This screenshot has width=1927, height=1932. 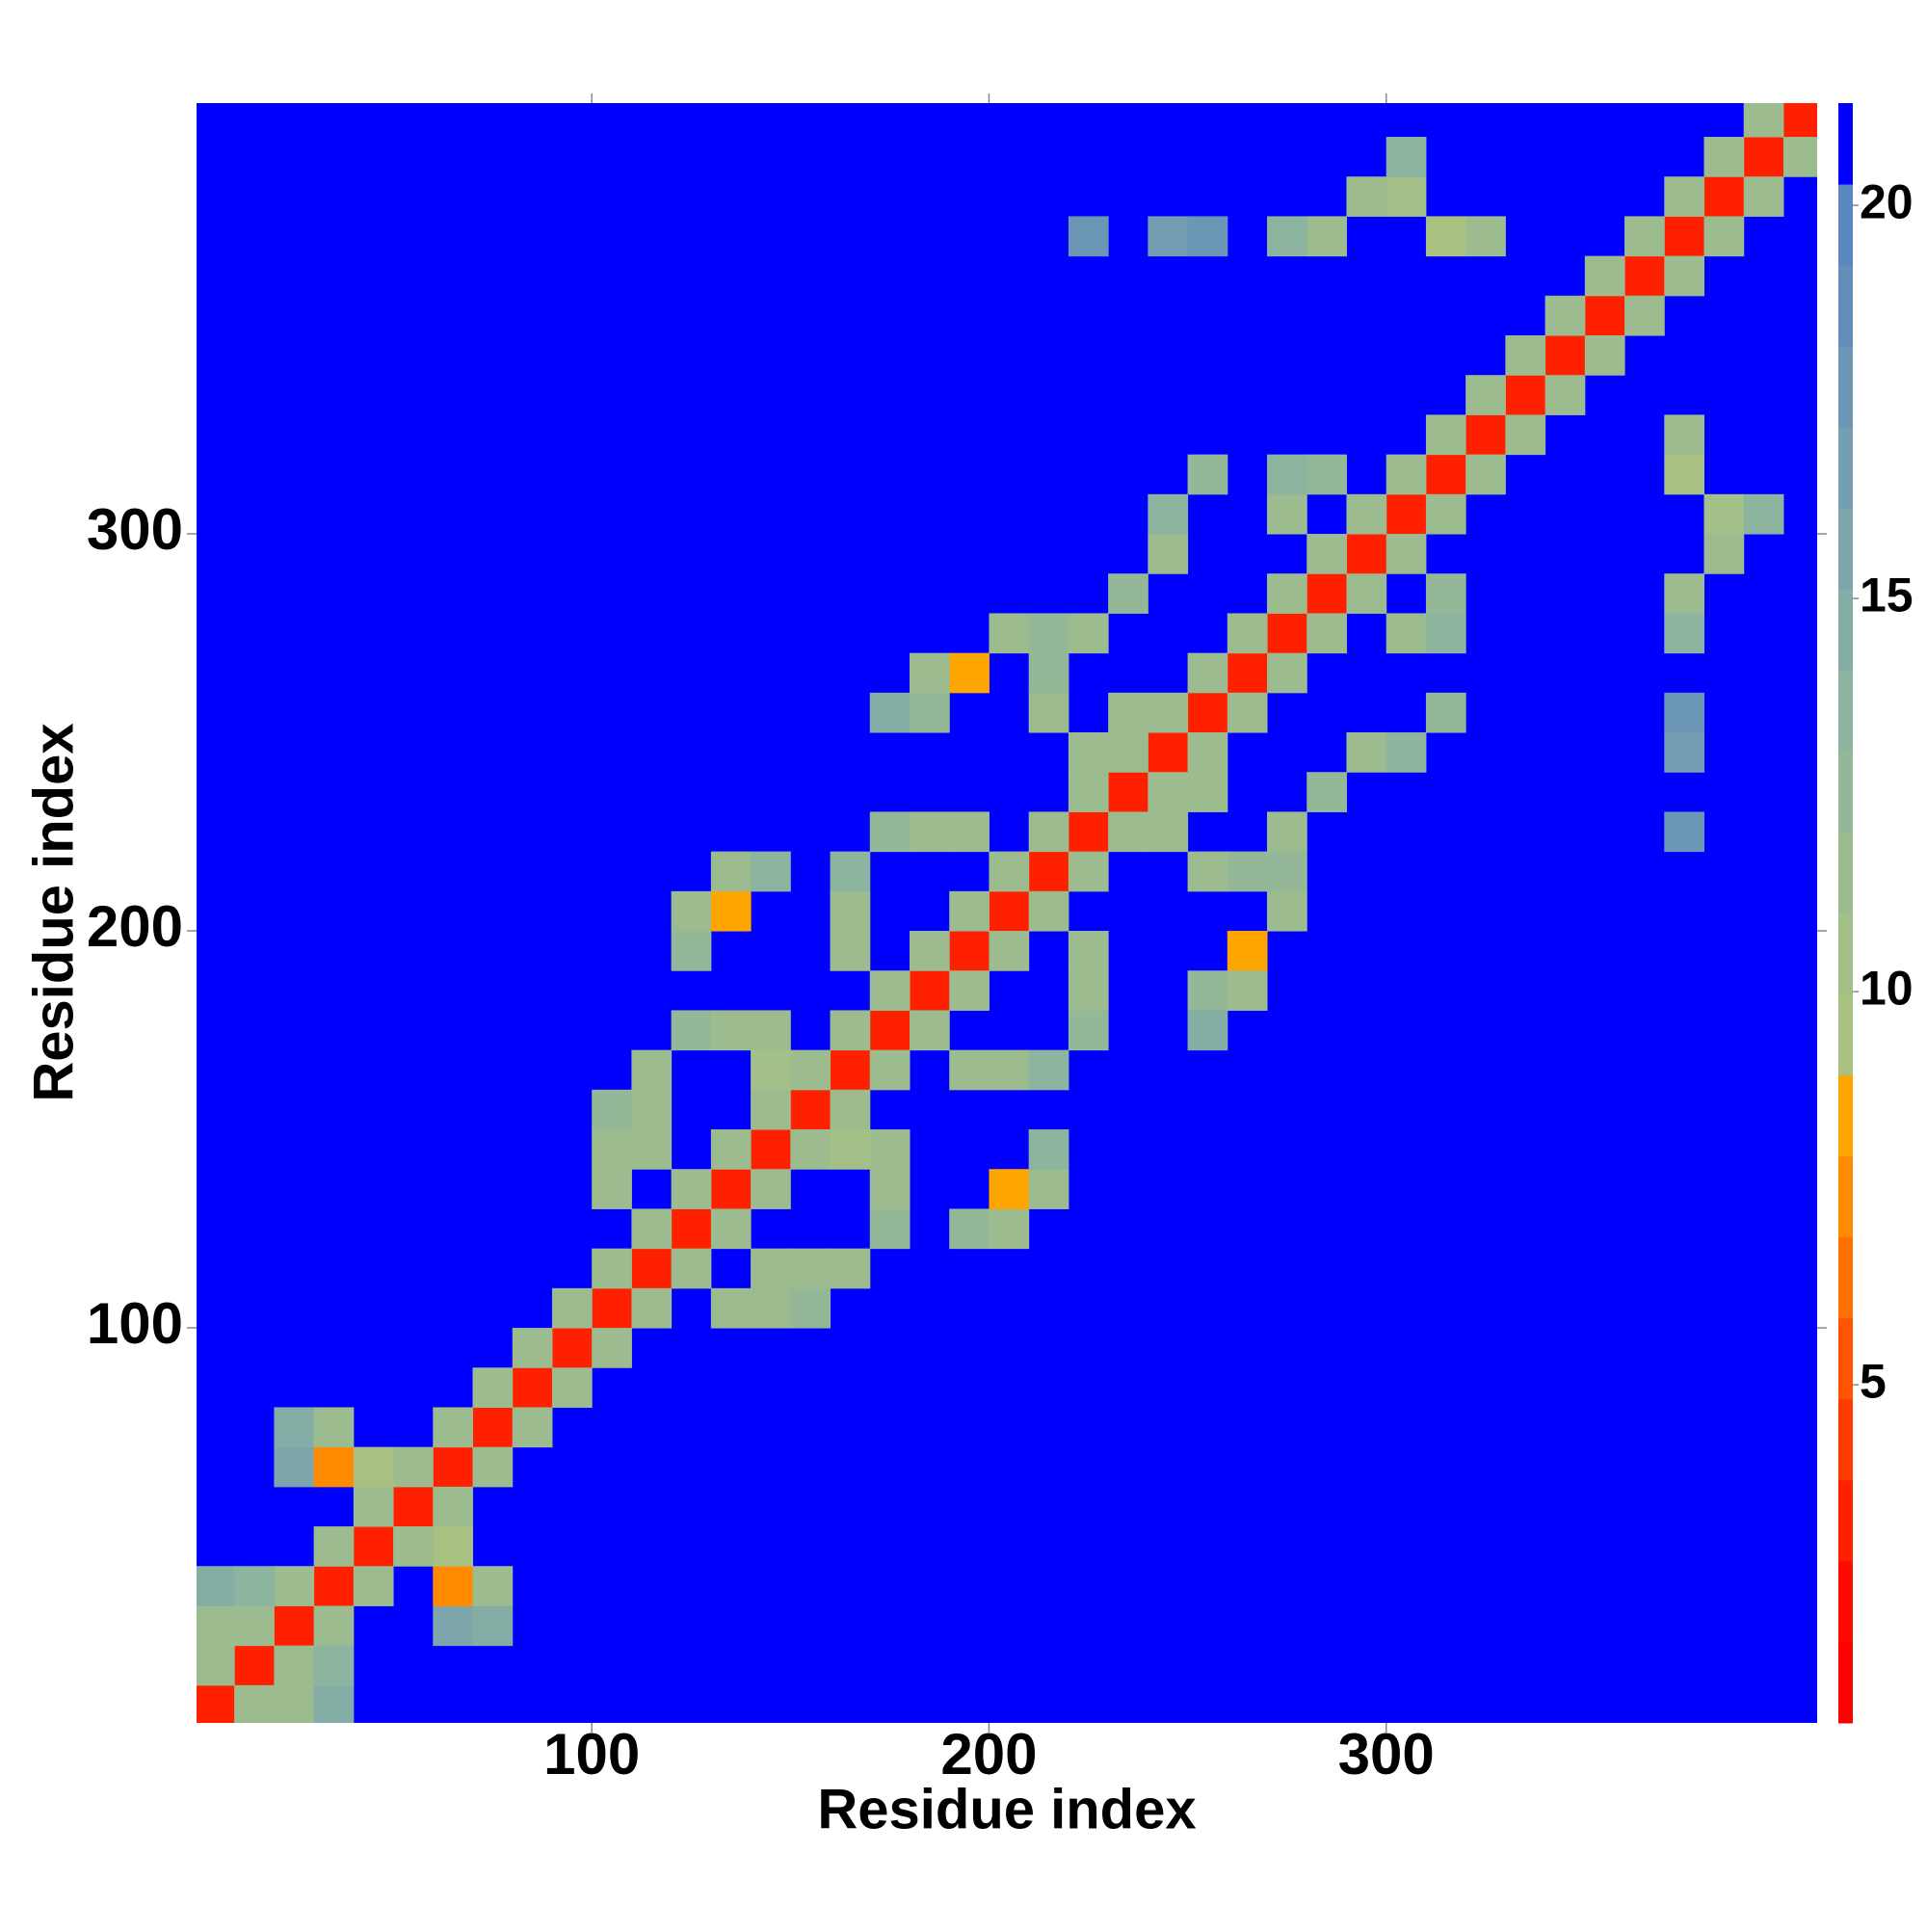 I want to click on x-tick-label: 100, so click(x=591, y=1754).